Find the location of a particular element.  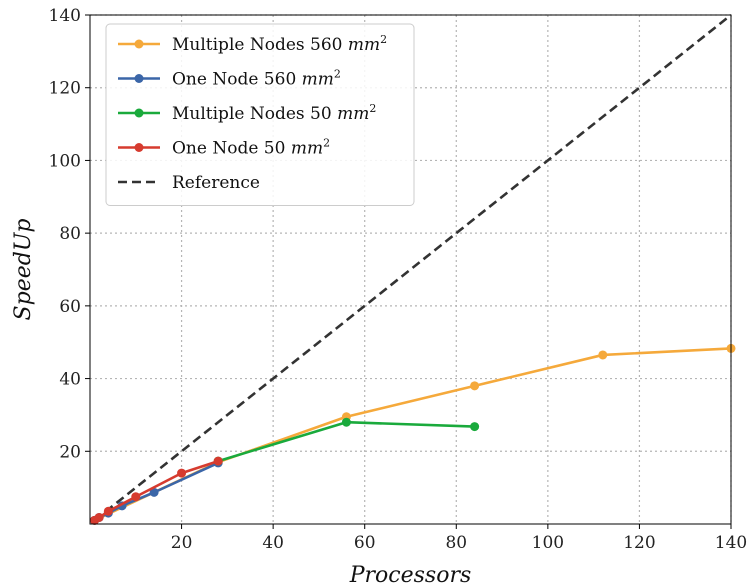

legend-label: One Node 560 mm2 is located at coordinates (256, 79).